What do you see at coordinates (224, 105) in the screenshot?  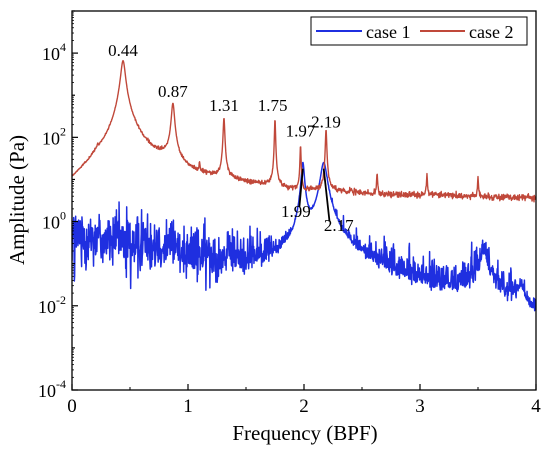 I see `peak-label: 1.31` at bounding box center [224, 105].